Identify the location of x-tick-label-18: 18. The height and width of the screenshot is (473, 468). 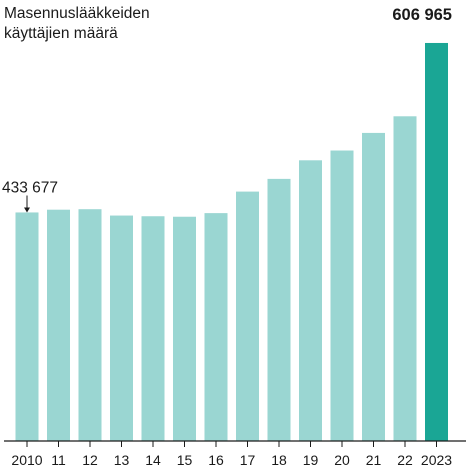
(279, 460).